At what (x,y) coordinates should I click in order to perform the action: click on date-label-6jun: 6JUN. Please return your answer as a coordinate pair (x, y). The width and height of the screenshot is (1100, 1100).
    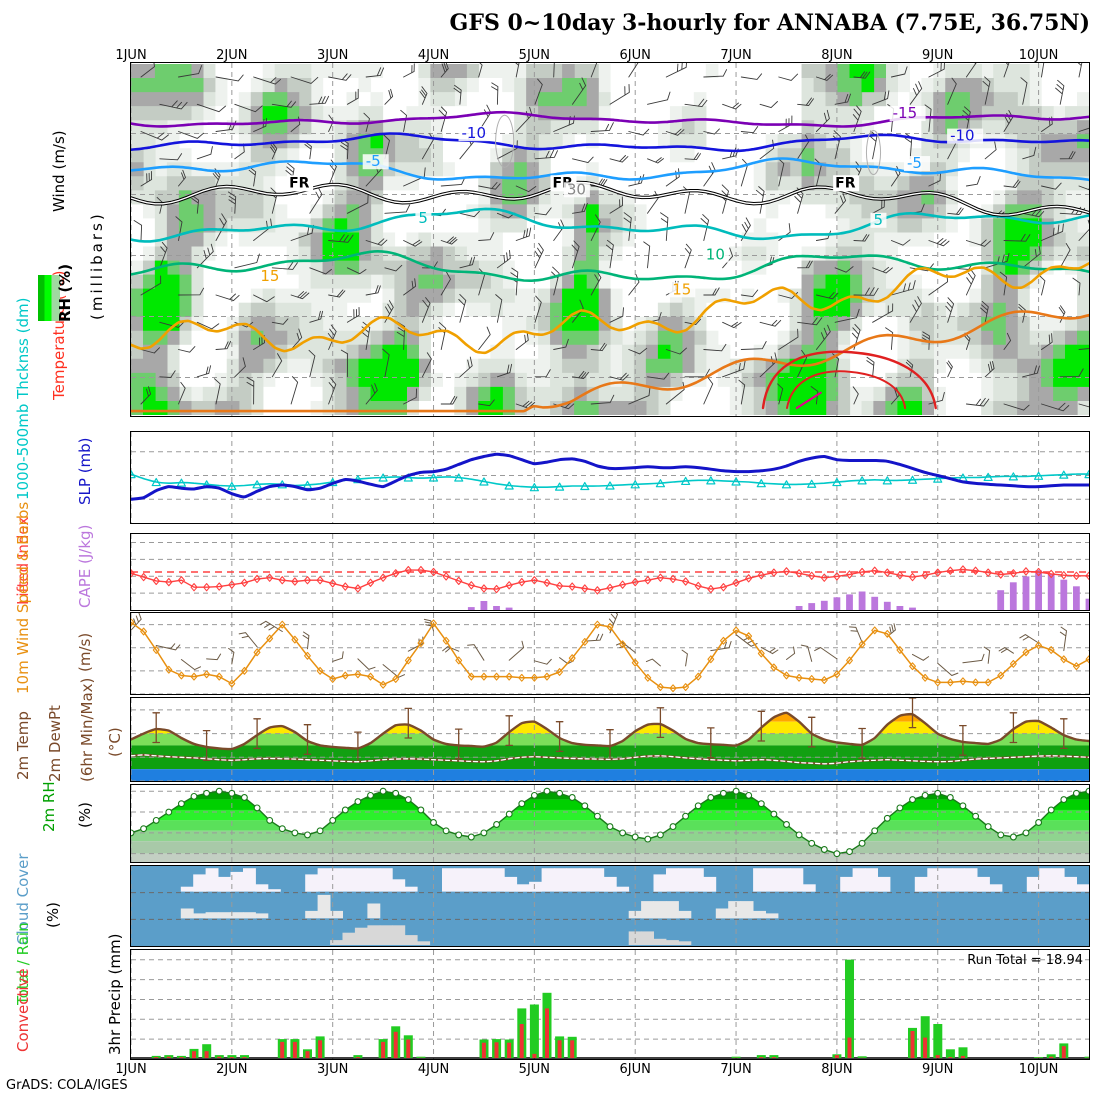
    Looking at the image, I should click on (635, 55).